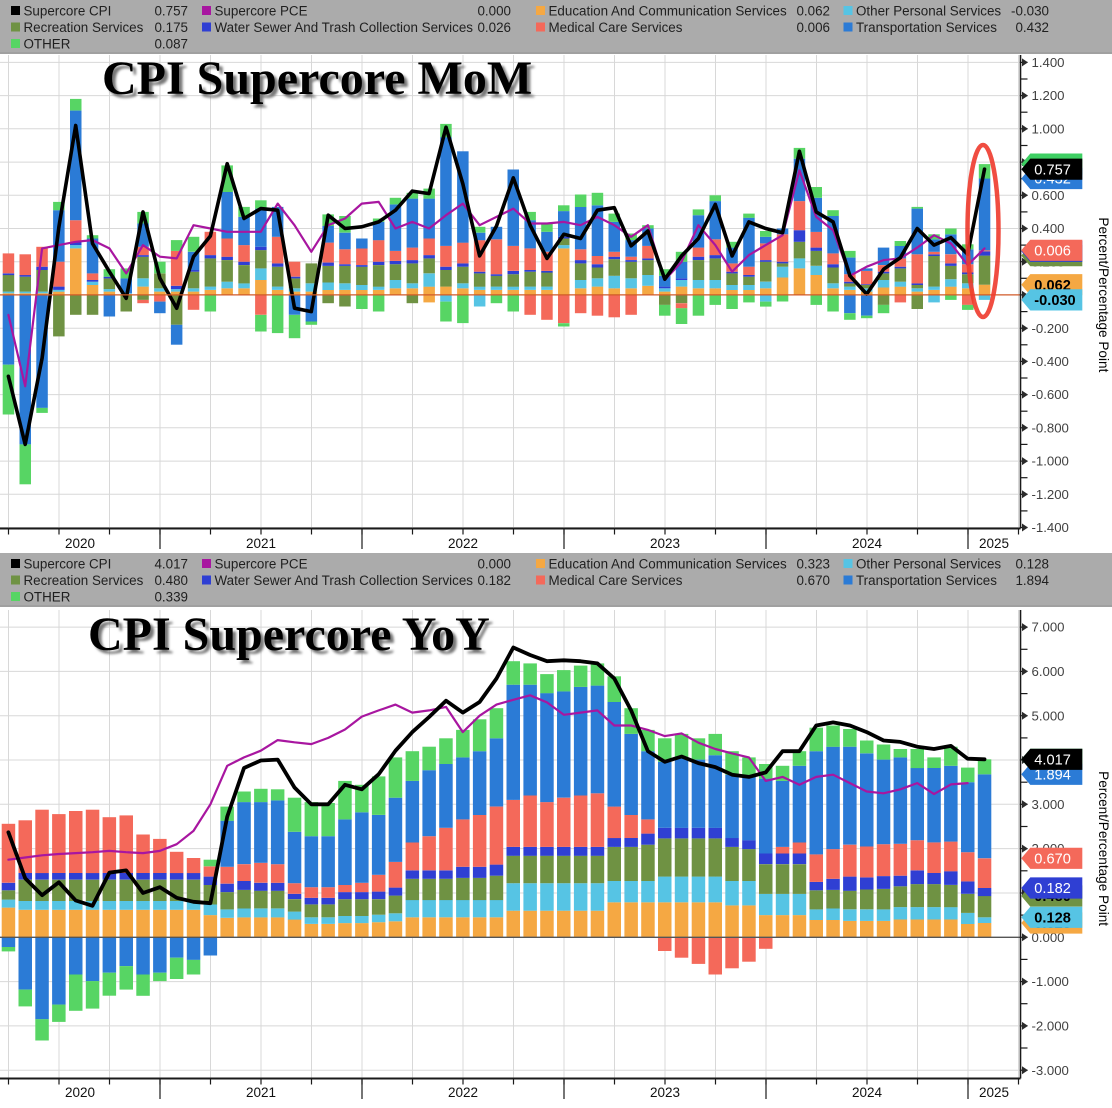  I want to click on svg-text: -0.400, so click(1050, 361).